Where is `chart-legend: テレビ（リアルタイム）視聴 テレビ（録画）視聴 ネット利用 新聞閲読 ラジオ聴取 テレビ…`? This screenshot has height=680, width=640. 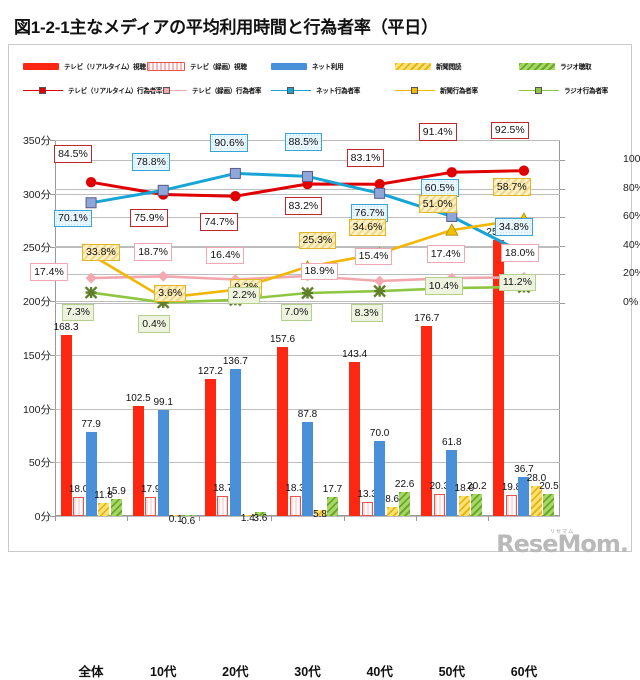 chart-legend: テレビ（リアルタイム）視聴 テレビ（録画）視聴 ネット利用 新聞閲読 ラジオ聴取 テレビ… is located at coordinates (320, 74).